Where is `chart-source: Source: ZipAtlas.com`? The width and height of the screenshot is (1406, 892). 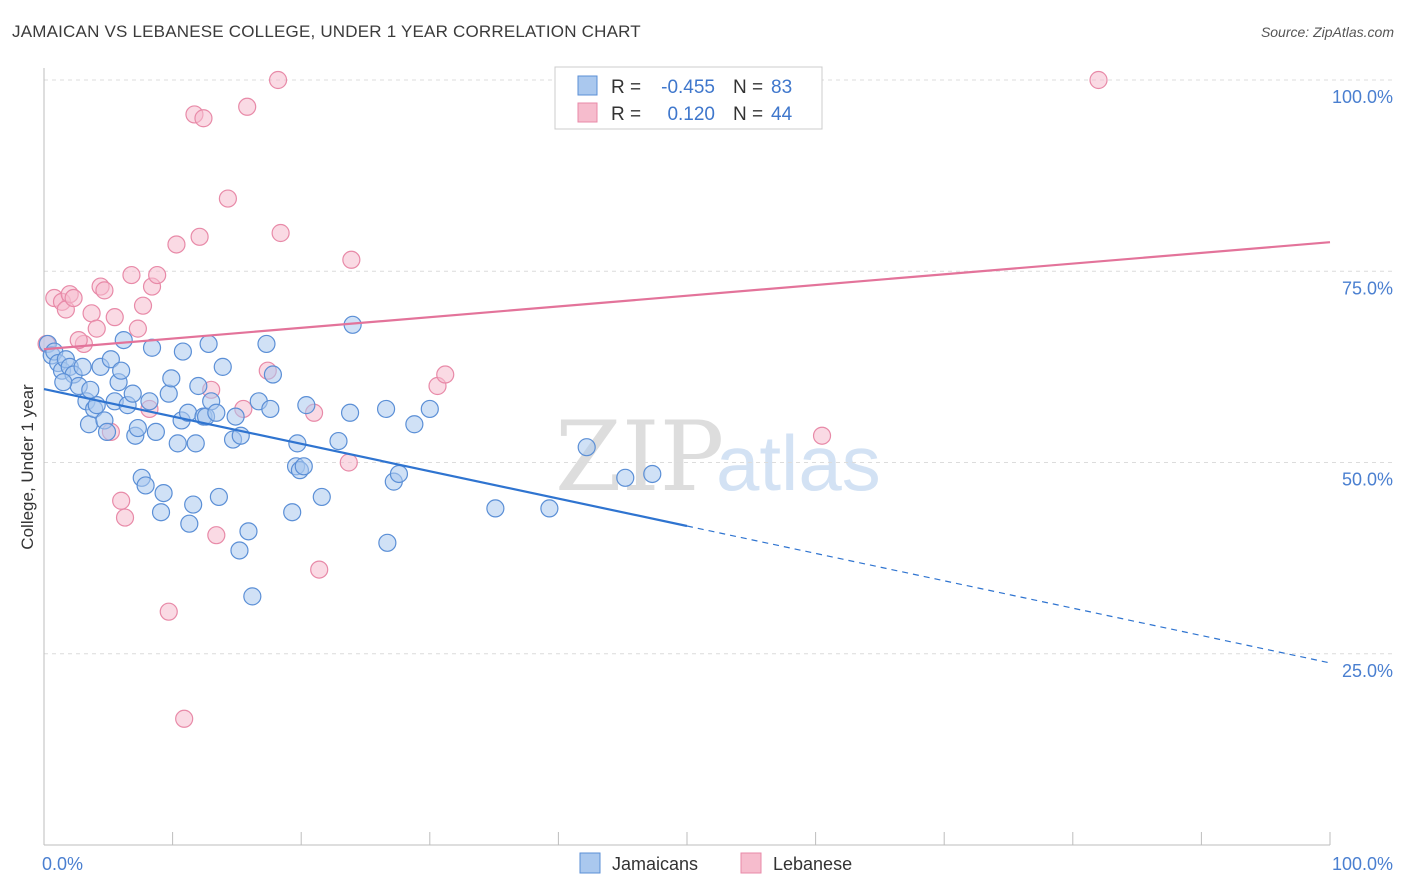 chart-source: Source: ZipAtlas.com is located at coordinates (1327, 32).